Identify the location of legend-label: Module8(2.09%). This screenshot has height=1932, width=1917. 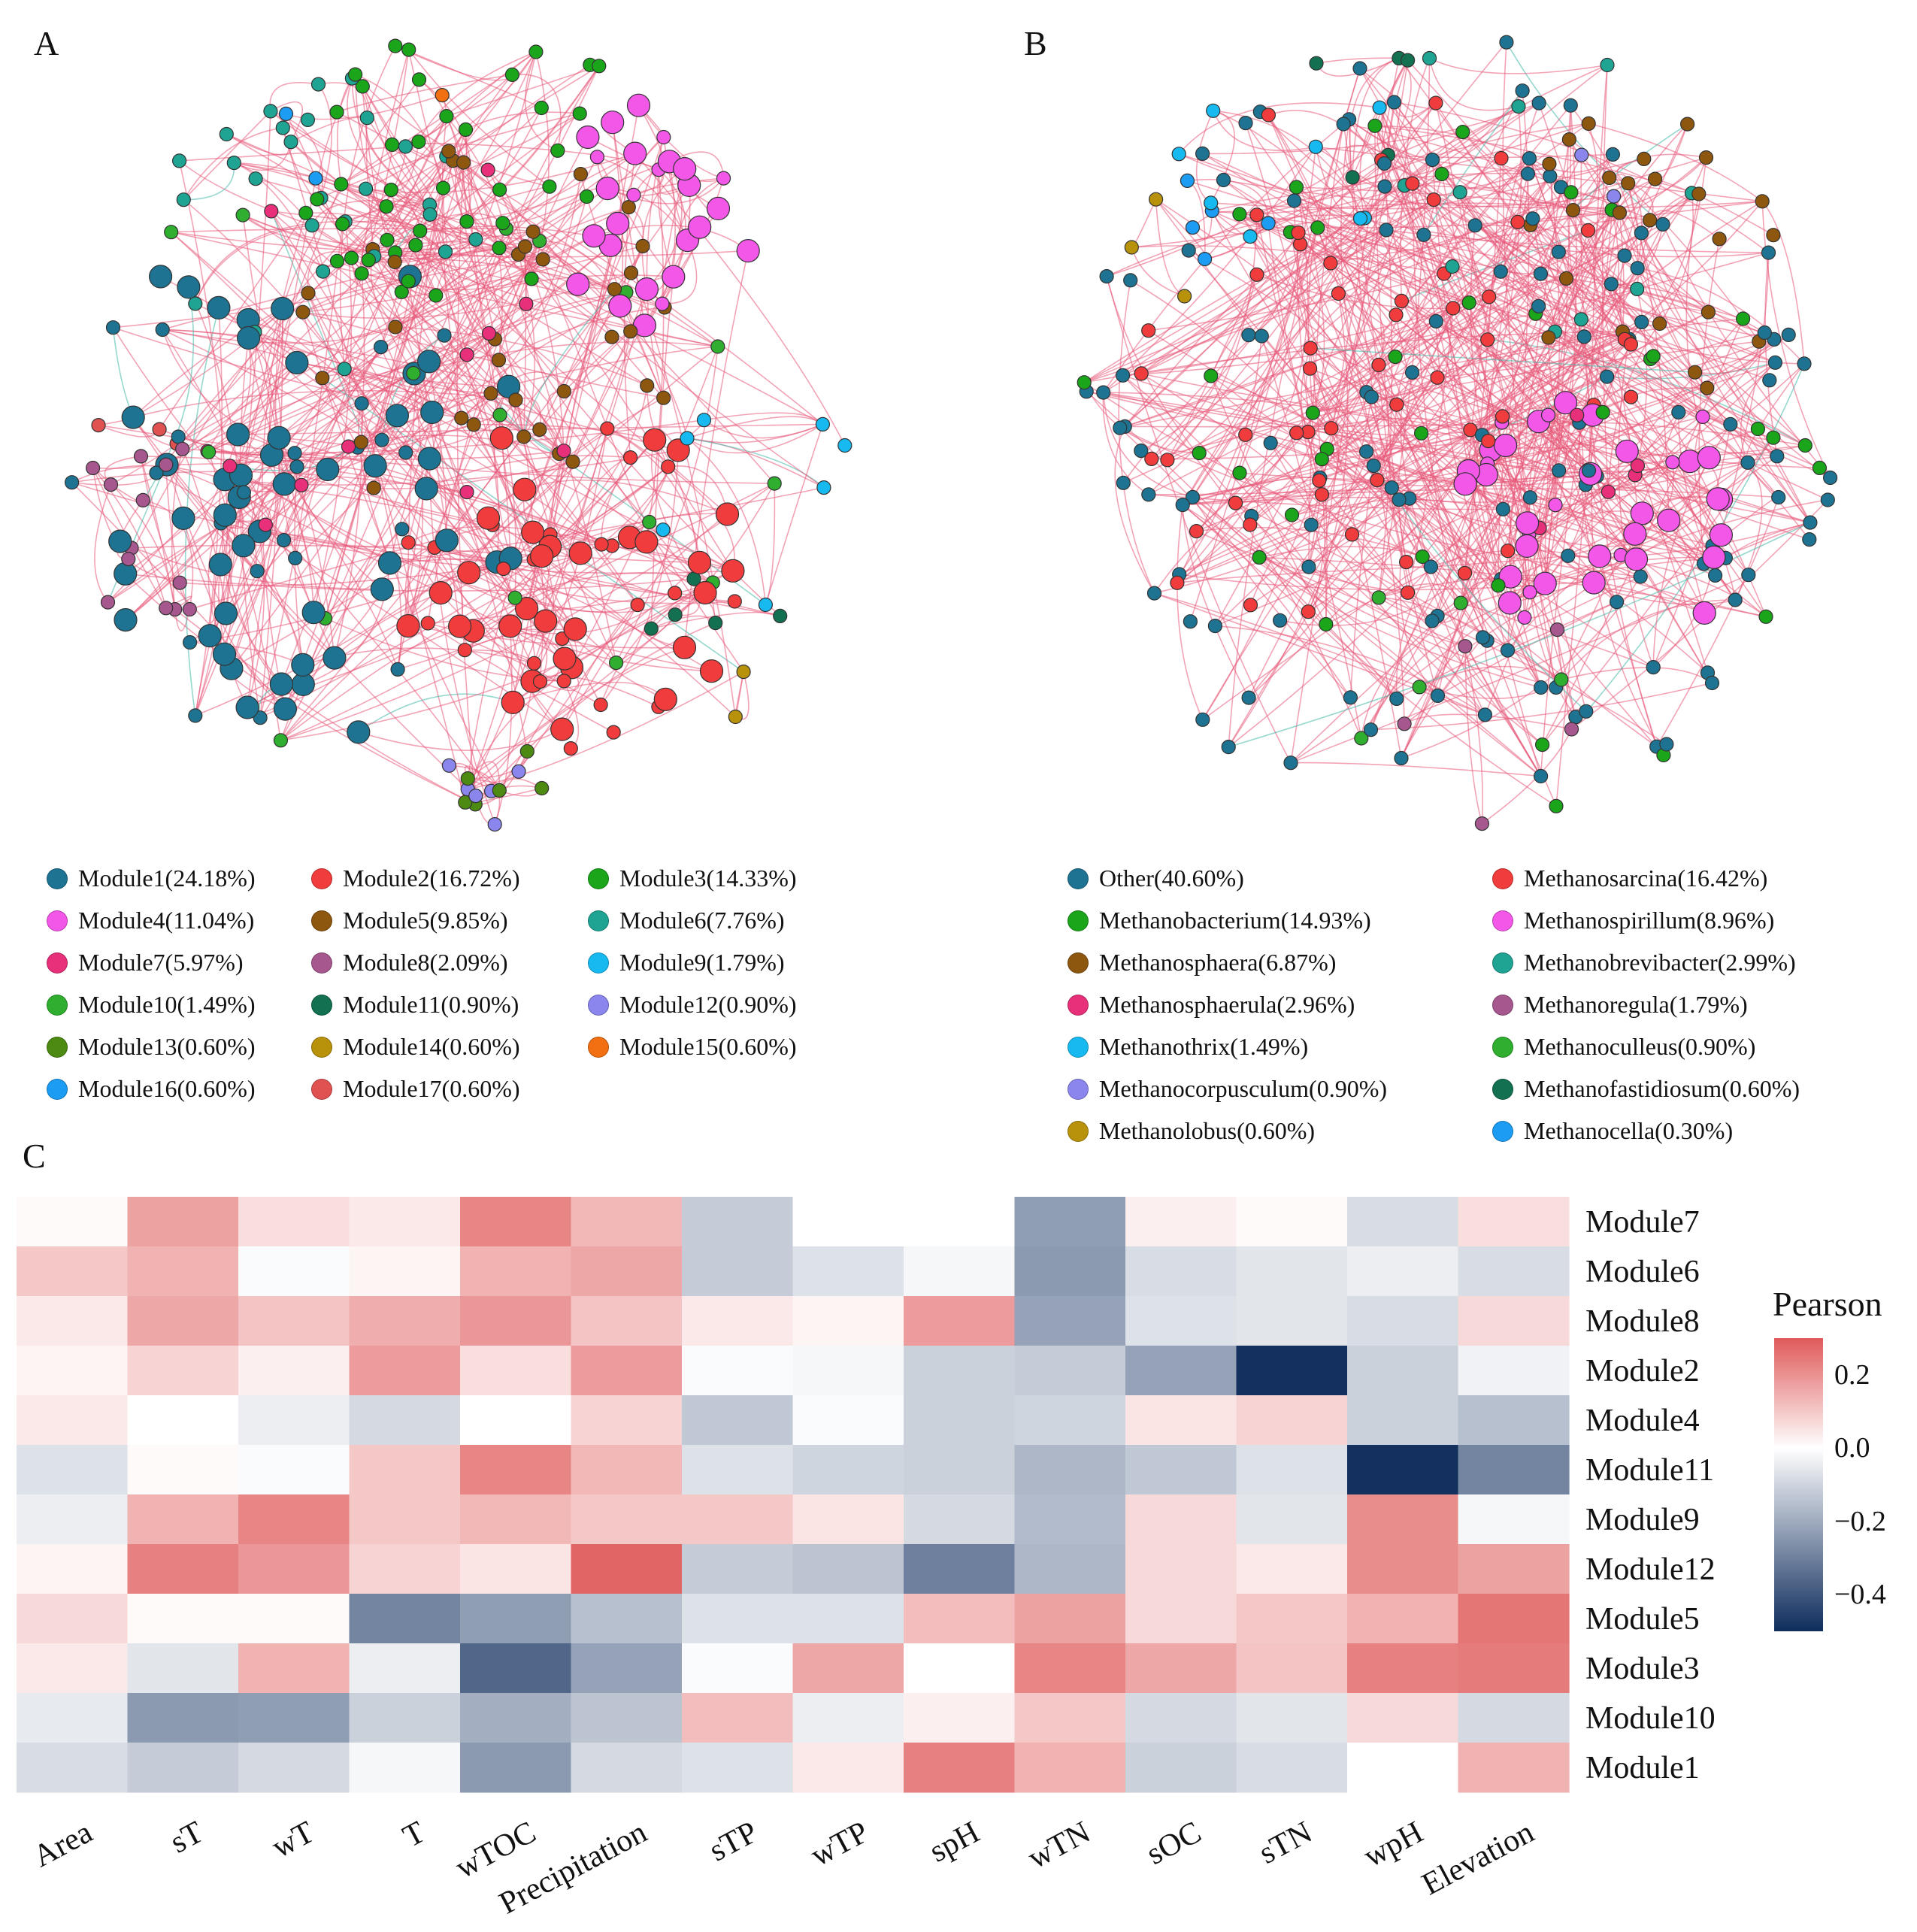
(425, 962).